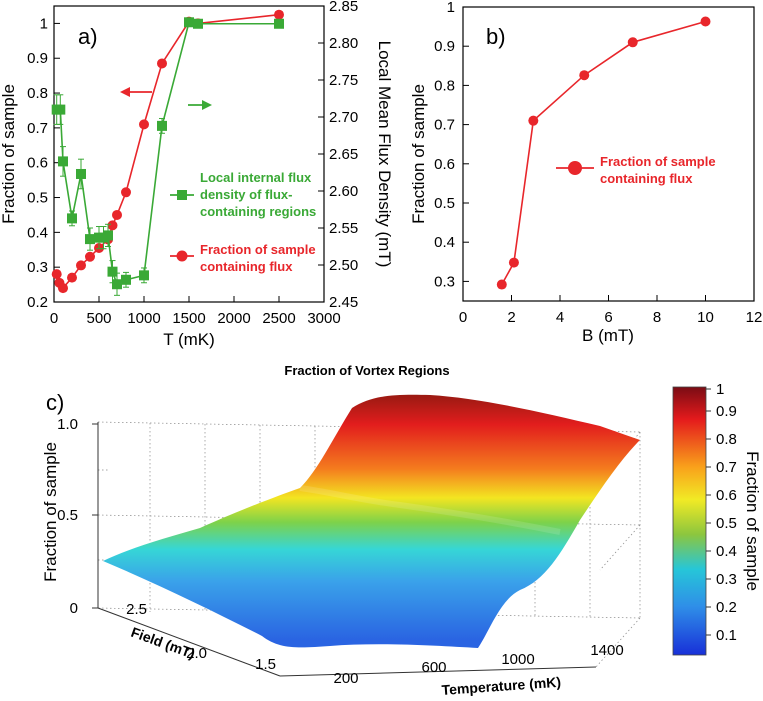  Describe the element at coordinates (88, 36) in the screenshot. I see `panel-a-label: a)` at that location.